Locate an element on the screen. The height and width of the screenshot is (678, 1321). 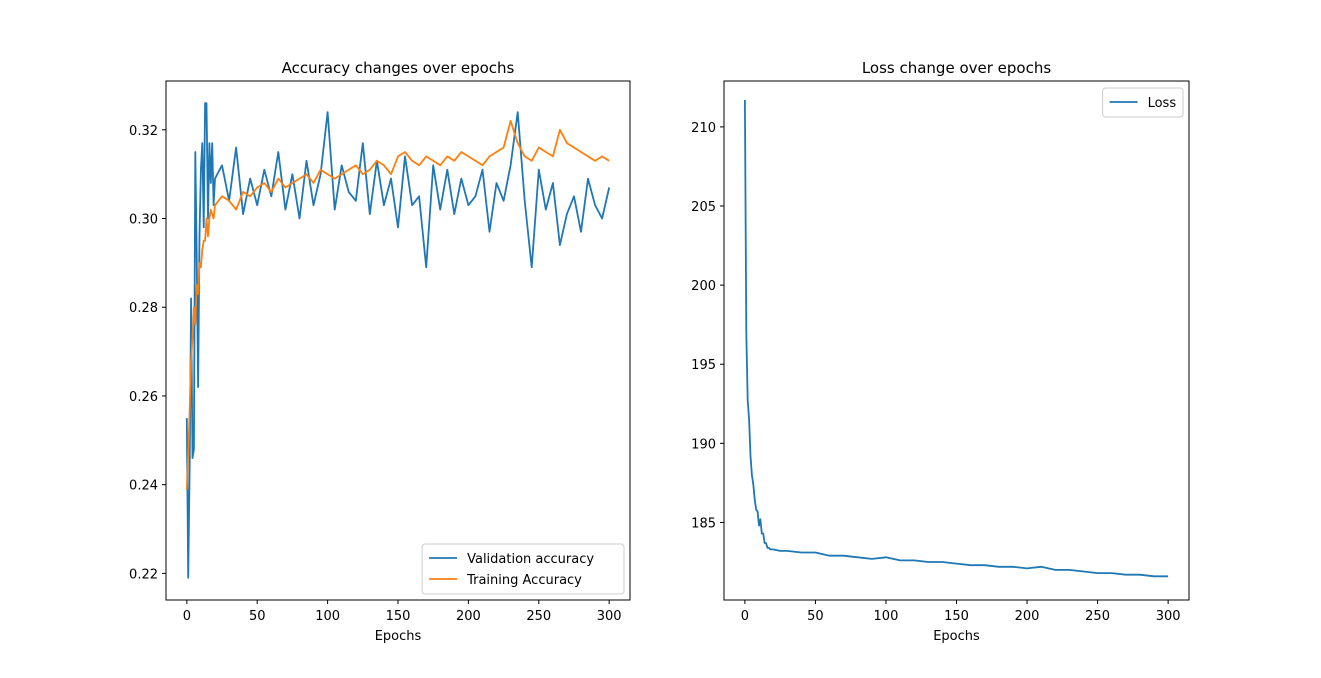
chart-title: Accuracy changes over epochs is located at coordinates (398, 68).